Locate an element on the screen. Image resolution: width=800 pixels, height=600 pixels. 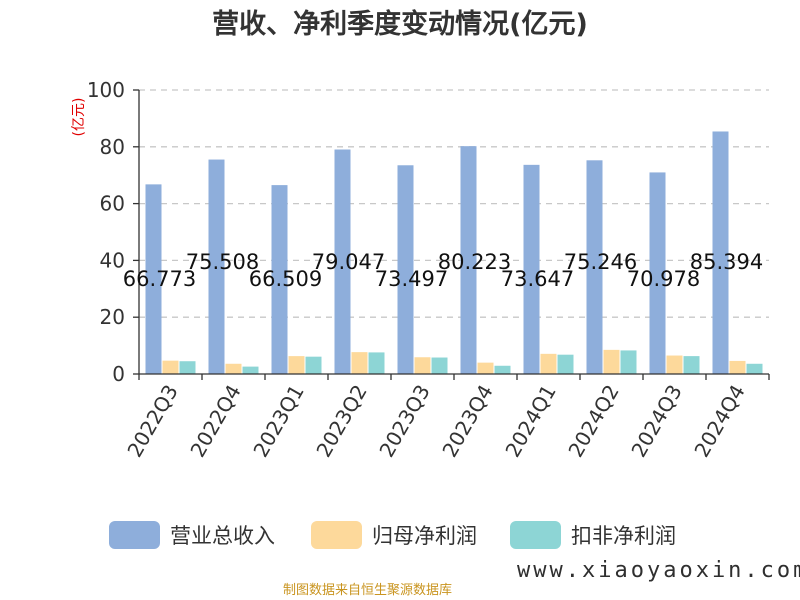
y-tick-label: 80 is located at coordinates (112, 147).